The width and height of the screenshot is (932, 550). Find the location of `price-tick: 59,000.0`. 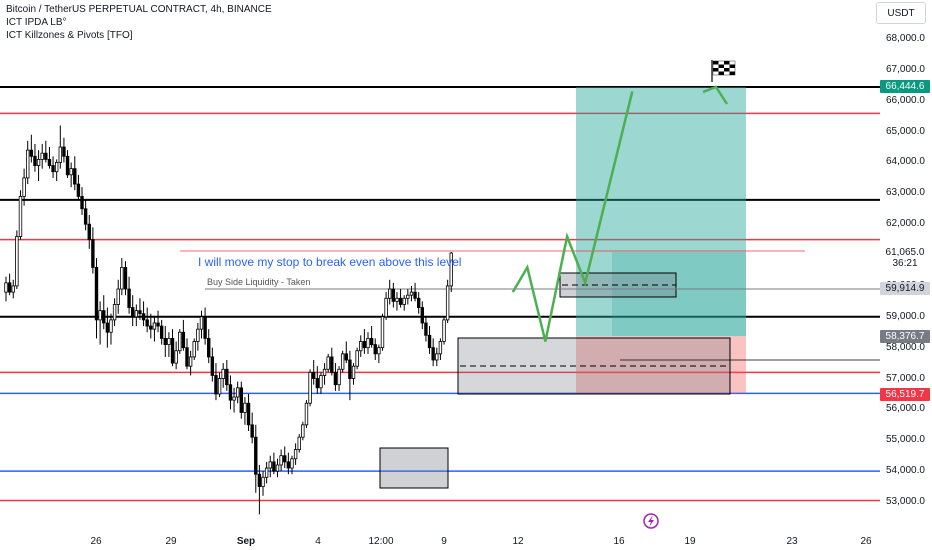

price-tick: 59,000.0 is located at coordinates (905, 316).